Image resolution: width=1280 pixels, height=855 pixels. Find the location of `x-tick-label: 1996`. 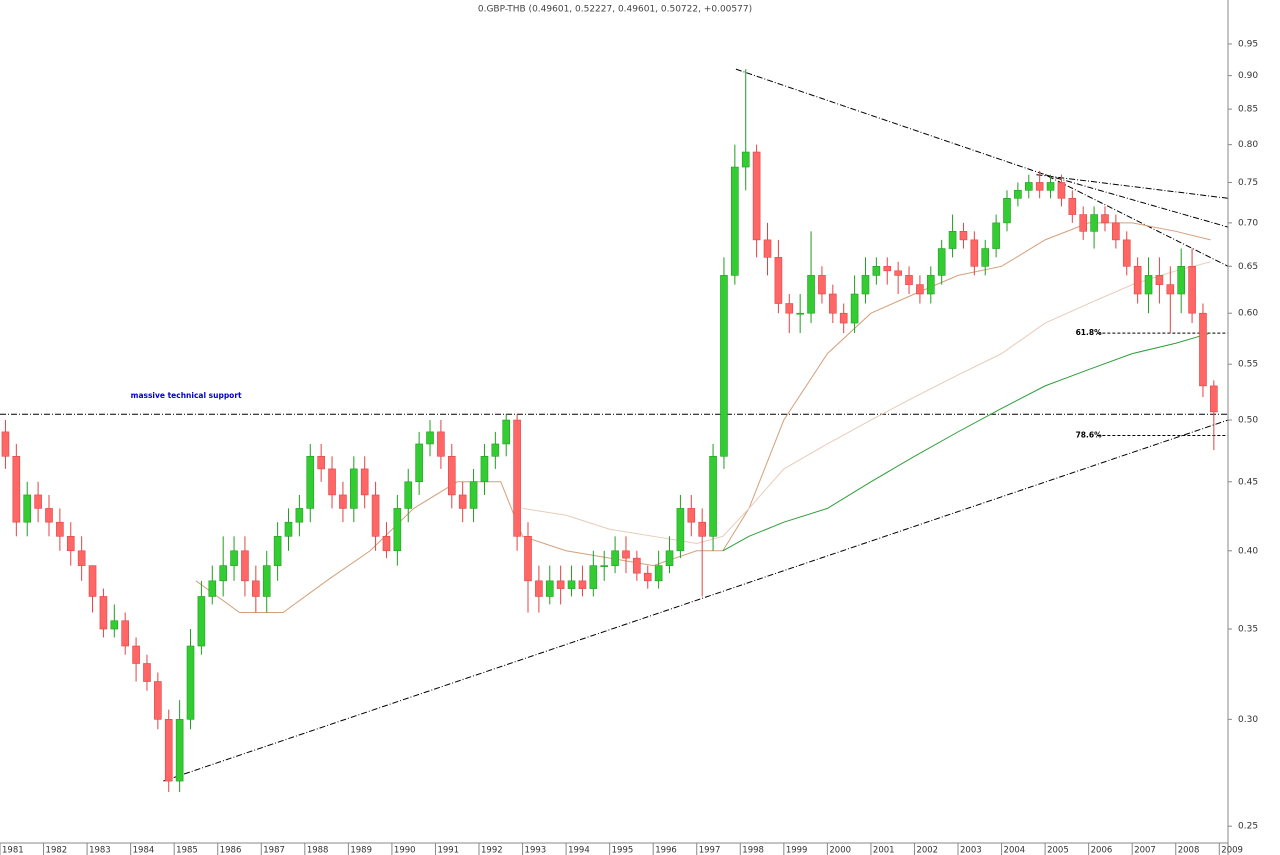

x-tick-label: 1996 is located at coordinates (666, 850).